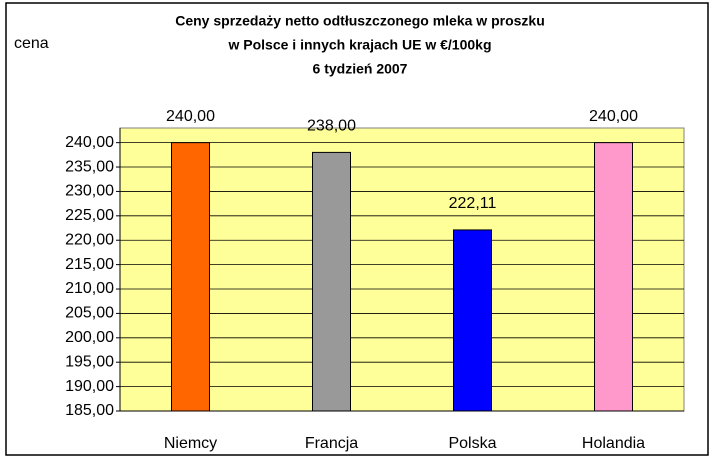 This screenshot has height=460, width=714. Describe the element at coordinates (89, 239) in the screenshot. I see `y-tick-label: 220,00` at that location.